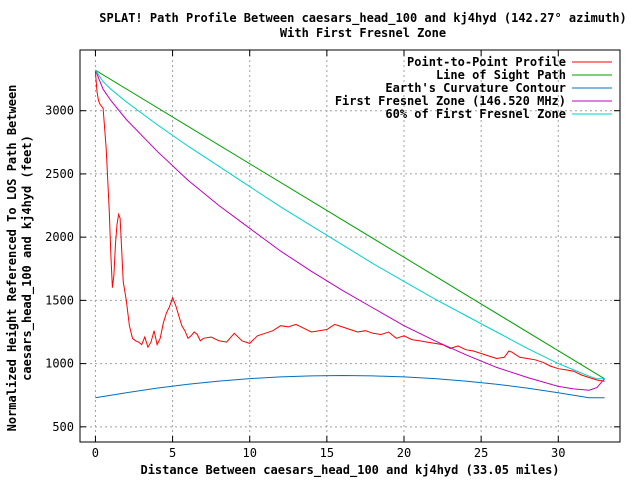 This screenshot has height=480, width=640. I want to click on y-tick-label: 3000, so click(59, 111).